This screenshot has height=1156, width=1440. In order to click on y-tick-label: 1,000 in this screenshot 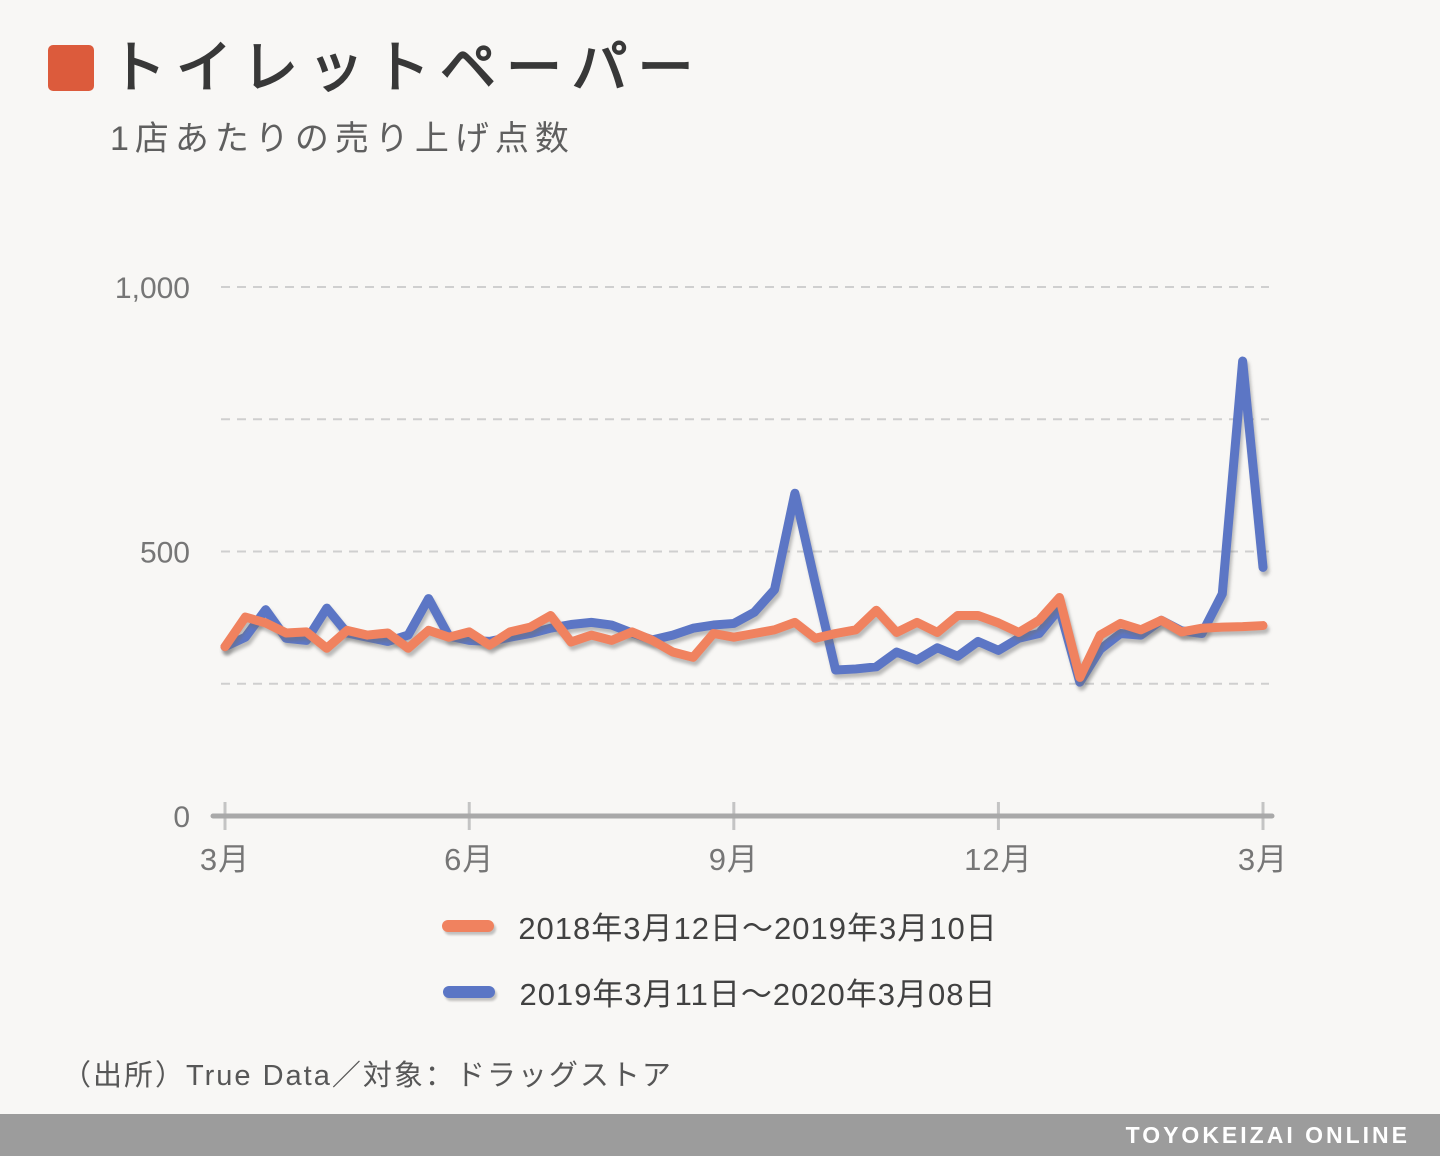, I will do `click(152, 288)`.